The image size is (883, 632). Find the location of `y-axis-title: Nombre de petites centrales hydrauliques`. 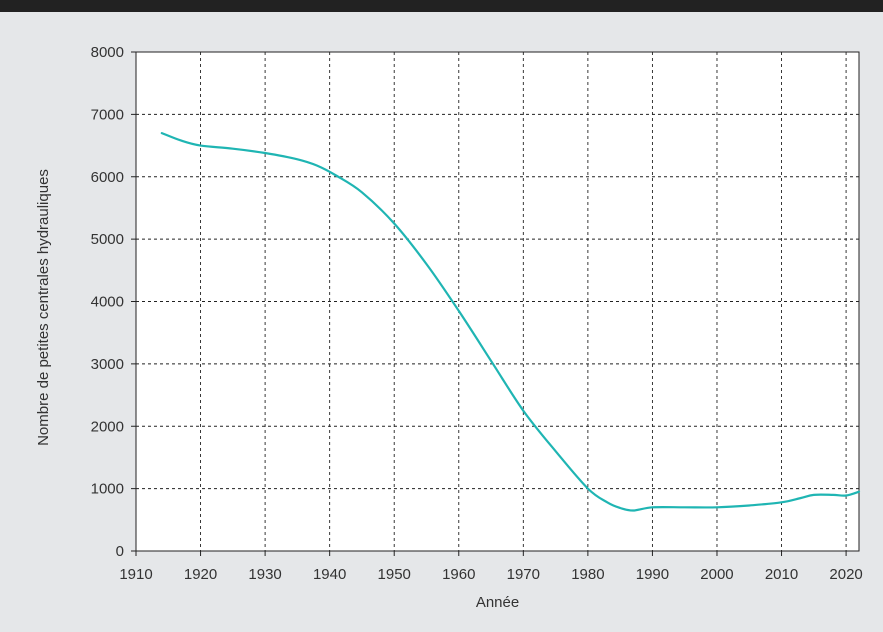

y-axis-title: Nombre de petites centrales hydrauliques is located at coordinates (43, 307).